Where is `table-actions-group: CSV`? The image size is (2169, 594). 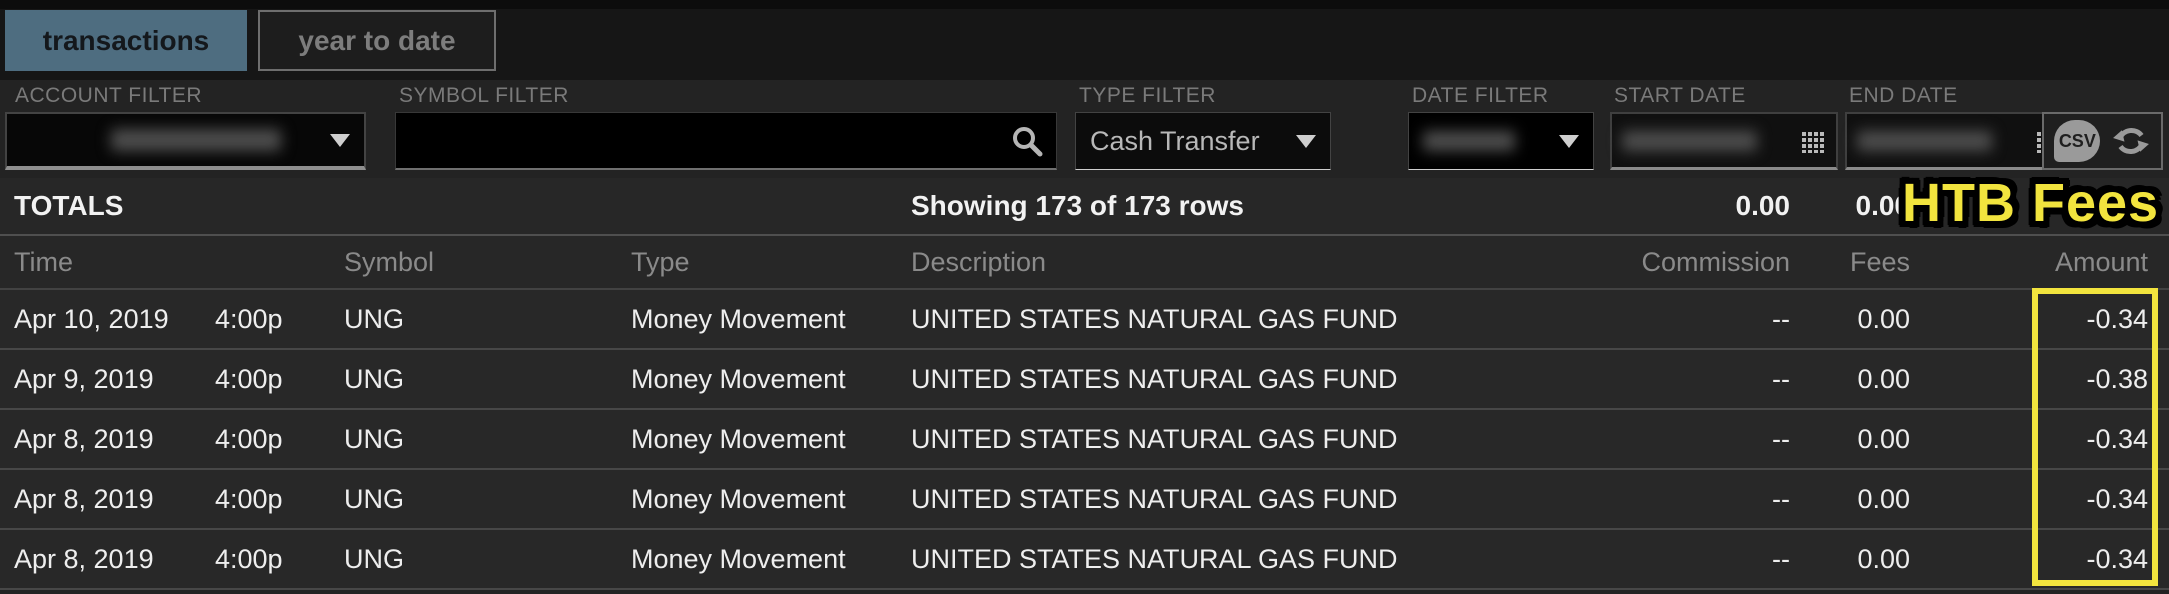
table-actions-group: CSV is located at coordinates (2102, 141).